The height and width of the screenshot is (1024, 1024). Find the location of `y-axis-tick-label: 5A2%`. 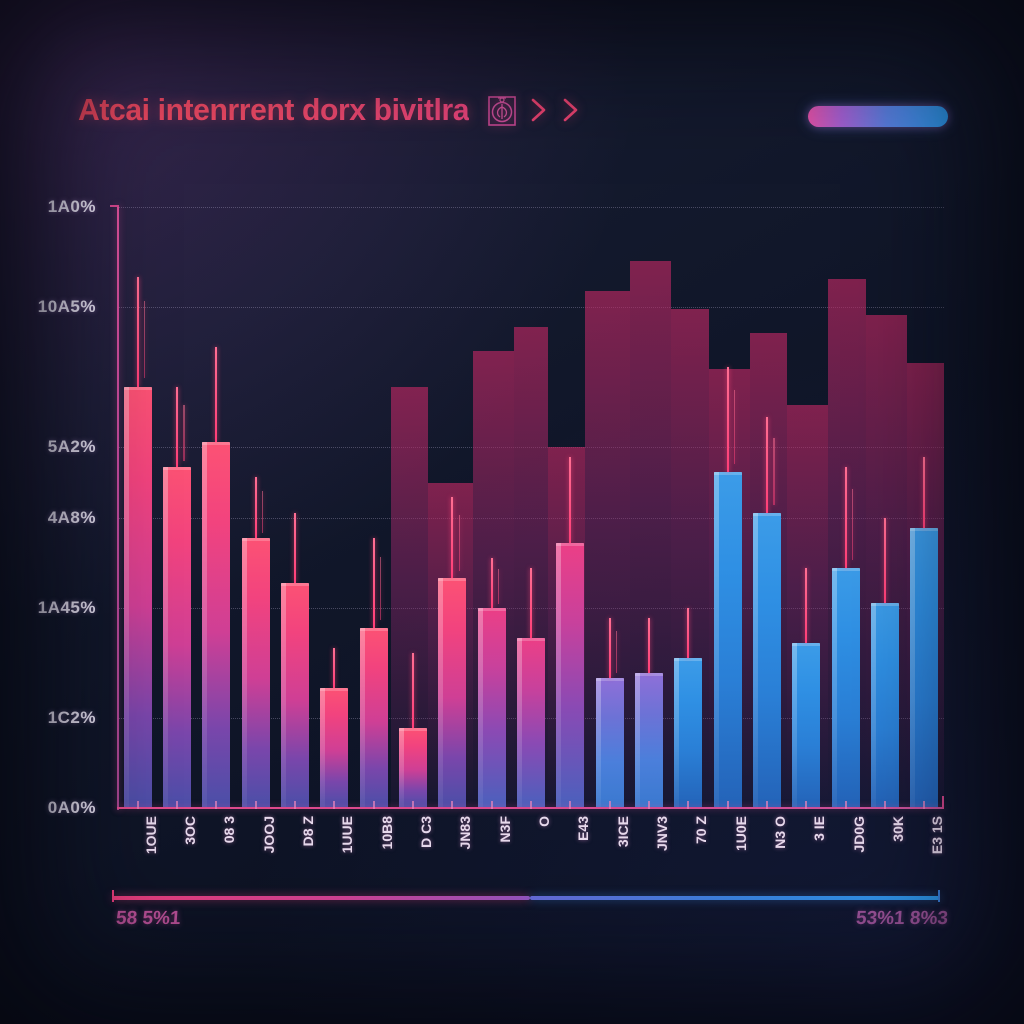

y-axis-tick-label: 5A2% is located at coordinates (71, 447).